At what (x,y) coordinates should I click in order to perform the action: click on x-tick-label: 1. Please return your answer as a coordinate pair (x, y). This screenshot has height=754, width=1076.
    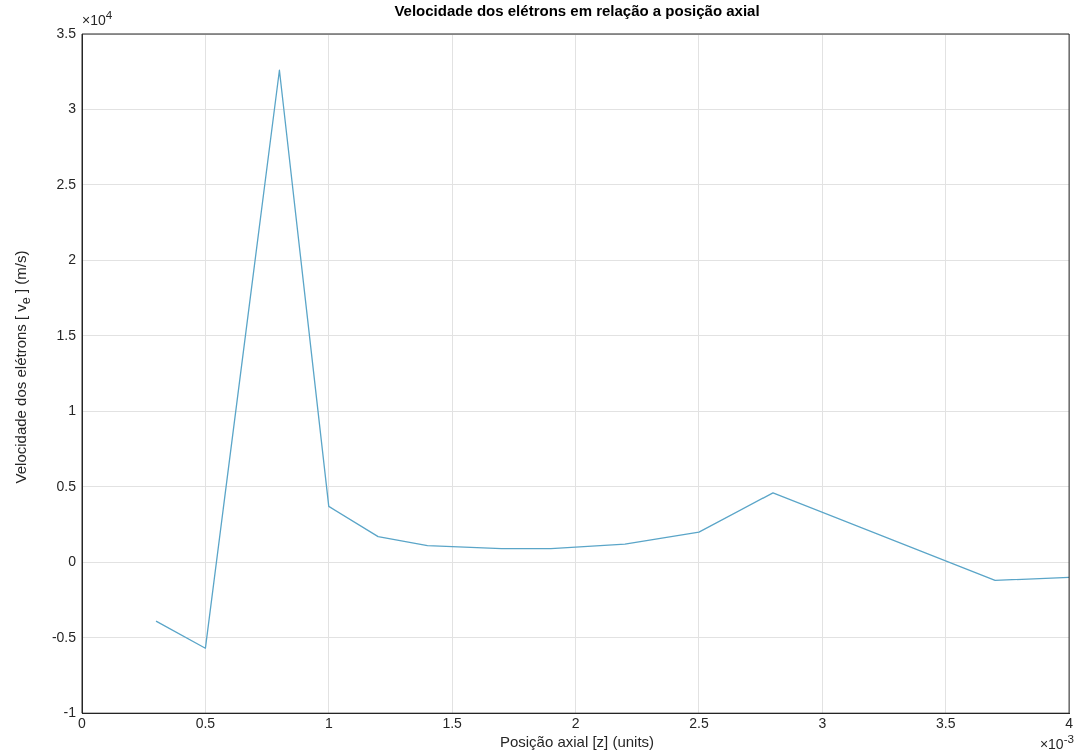
    Looking at the image, I should click on (328, 723).